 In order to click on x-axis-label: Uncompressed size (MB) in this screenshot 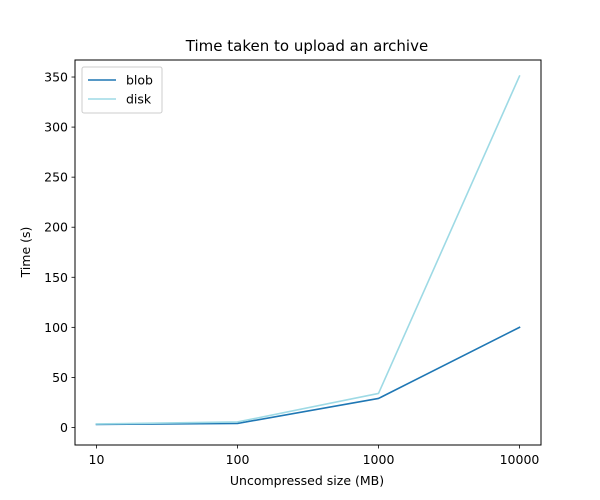, I will do `click(307, 480)`.